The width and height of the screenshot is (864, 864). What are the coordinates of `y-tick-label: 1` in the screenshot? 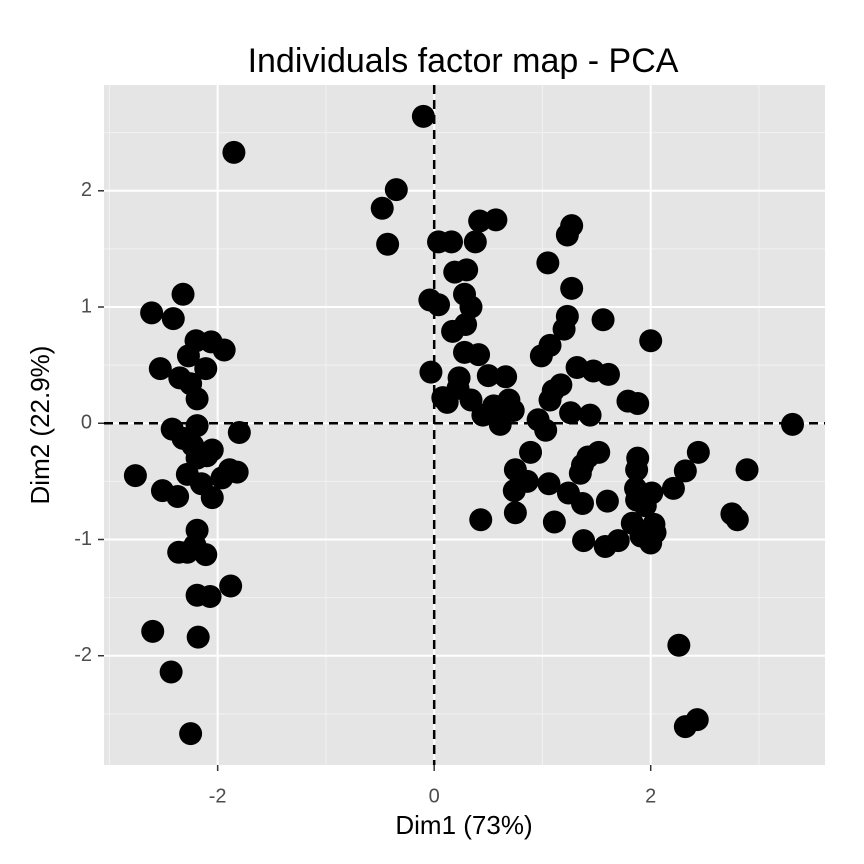 It's located at (86, 306).